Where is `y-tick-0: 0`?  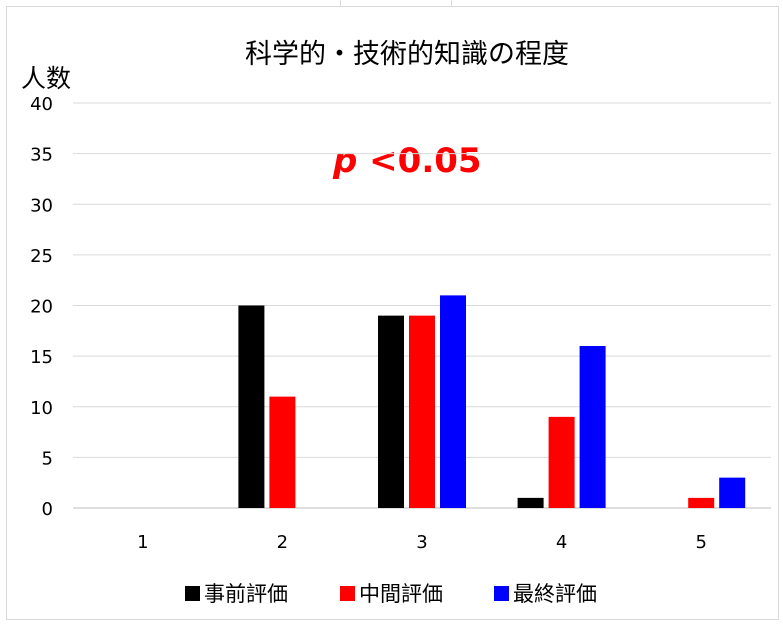
y-tick-0: 0 is located at coordinates (47, 509).